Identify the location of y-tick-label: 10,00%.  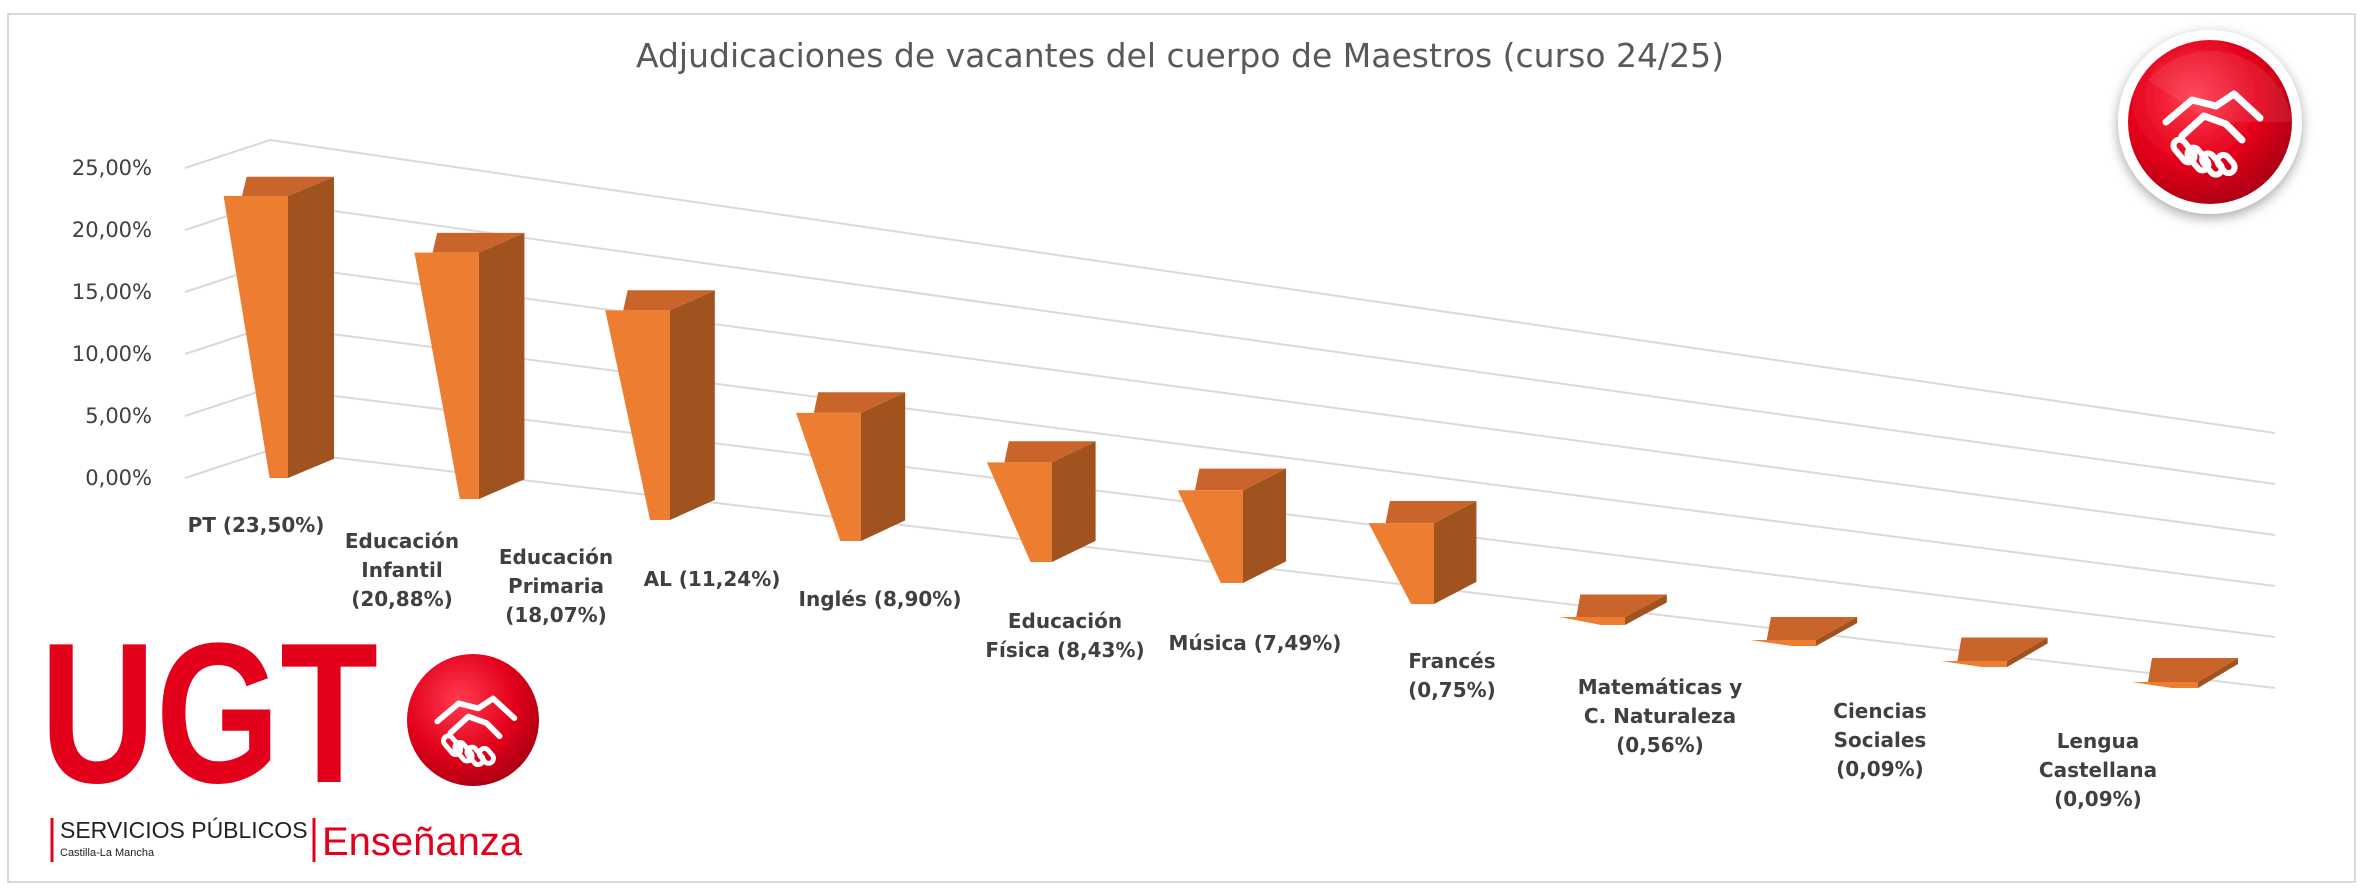
(112, 354).